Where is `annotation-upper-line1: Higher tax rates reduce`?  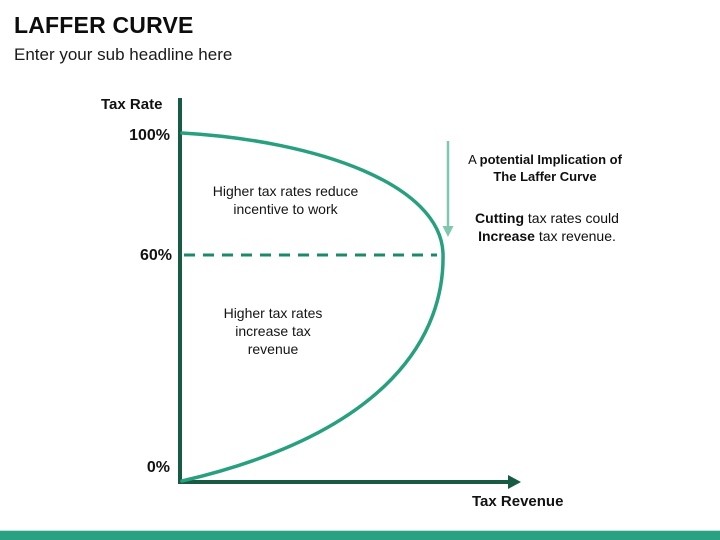
annotation-upper-line1: Higher tax rates reduce is located at coordinates (285, 191).